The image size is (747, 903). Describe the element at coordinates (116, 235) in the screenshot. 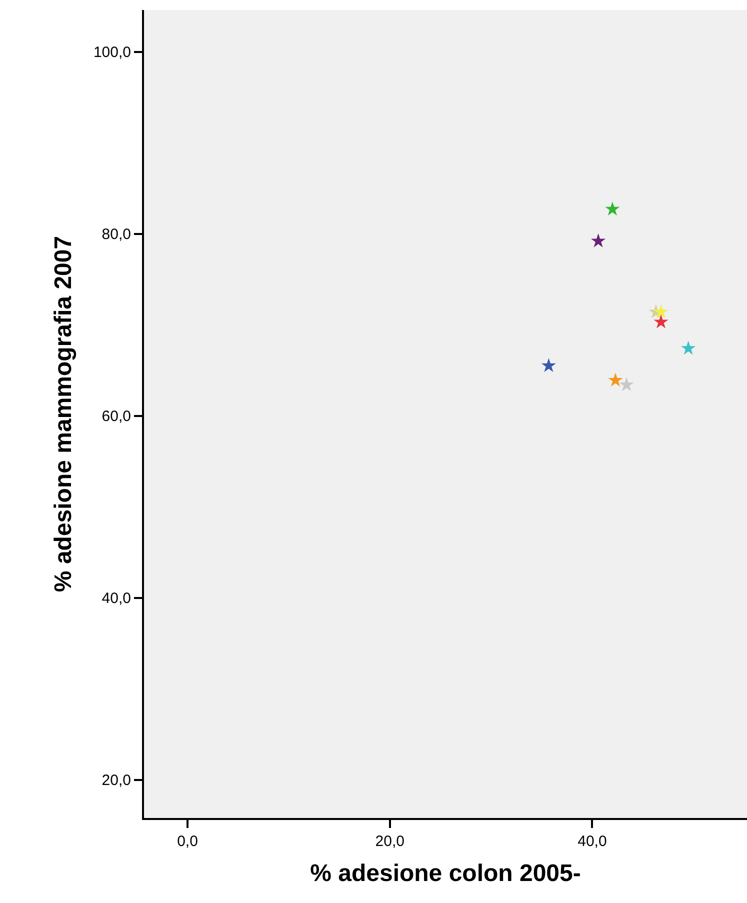

I see `y-tick-label: 80,0` at that location.